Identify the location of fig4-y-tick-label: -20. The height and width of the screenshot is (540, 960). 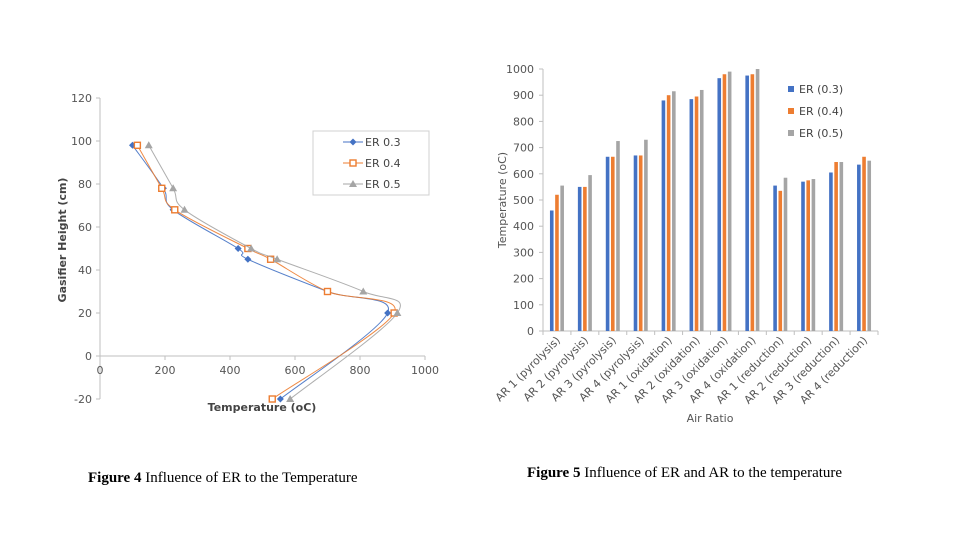
(83, 399).